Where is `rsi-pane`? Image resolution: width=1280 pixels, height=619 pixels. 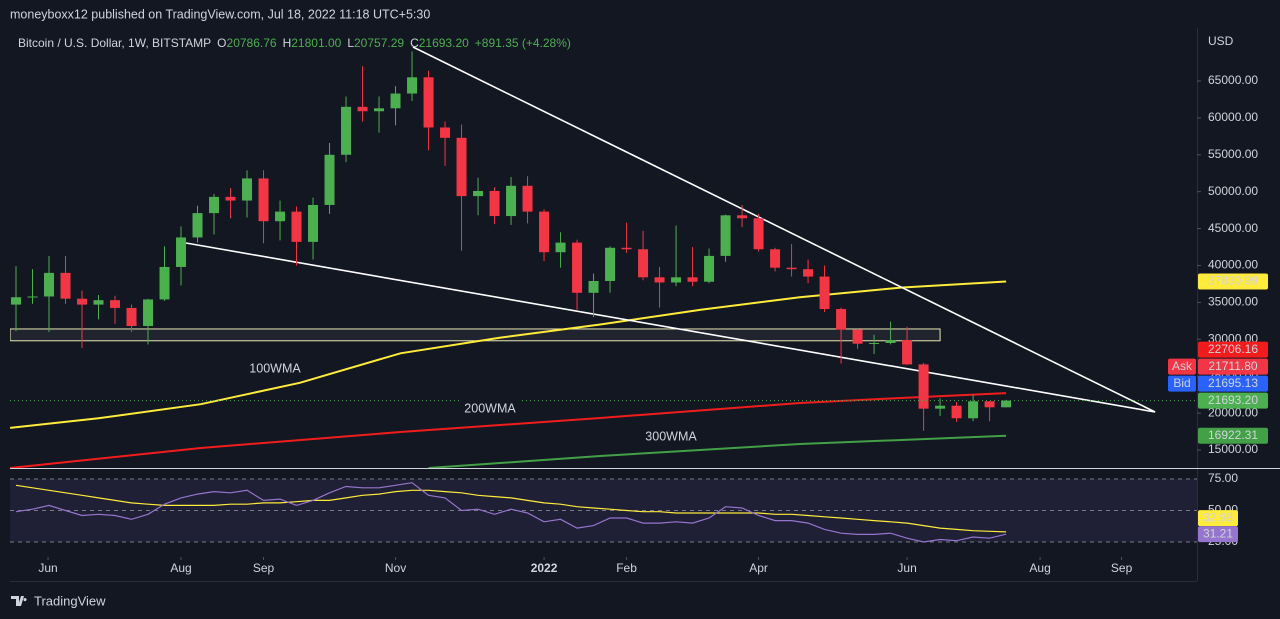 rsi-pane is located at coordinates (603, 510).